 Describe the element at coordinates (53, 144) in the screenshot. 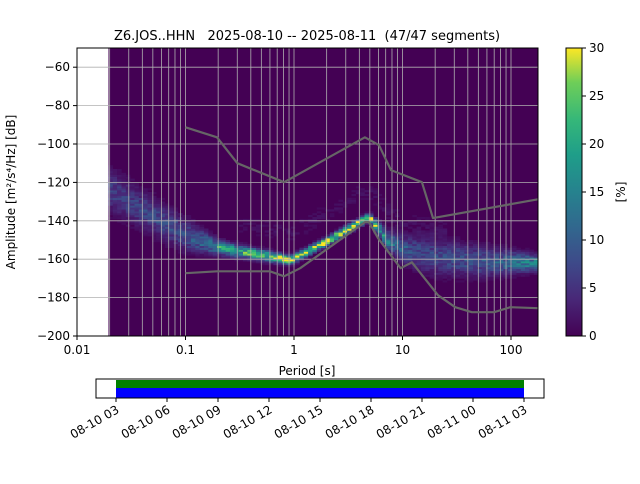

I see `y-tick-label: −100` at that location.